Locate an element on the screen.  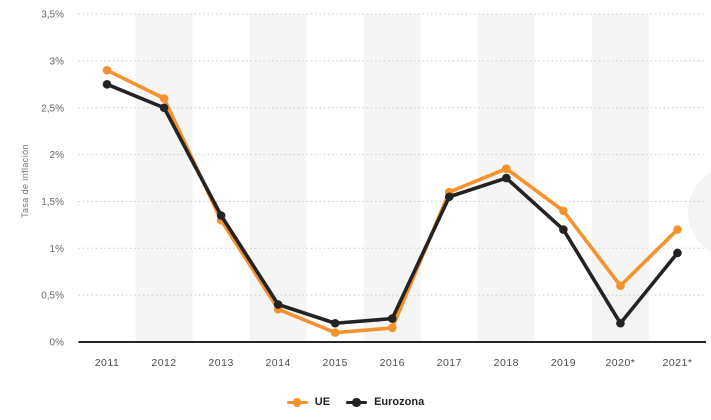
x-tick-label: 2019 is located at coordinates (563, 363).